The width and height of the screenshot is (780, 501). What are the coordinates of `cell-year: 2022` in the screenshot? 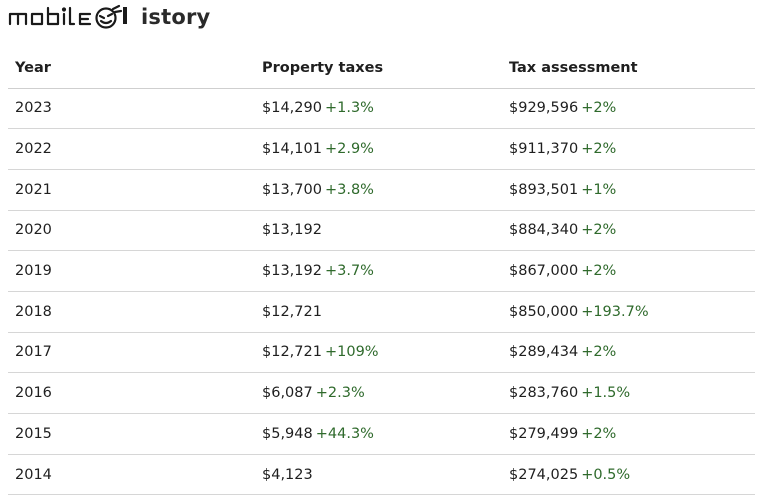 It's located at (131, 149).